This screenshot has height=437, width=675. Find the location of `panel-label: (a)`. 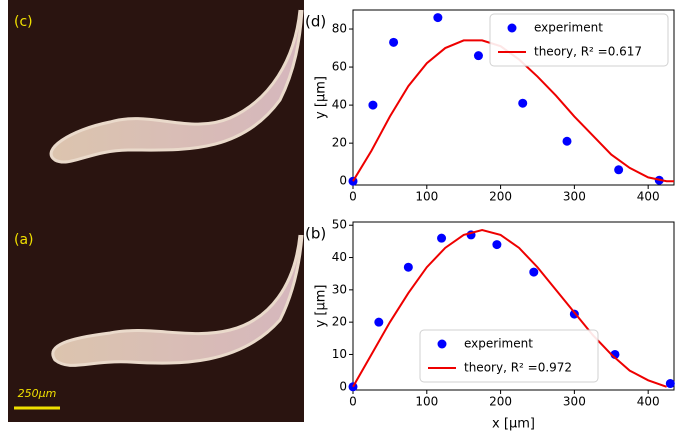

panel-label: (a) is located at coordinates (24, 240).